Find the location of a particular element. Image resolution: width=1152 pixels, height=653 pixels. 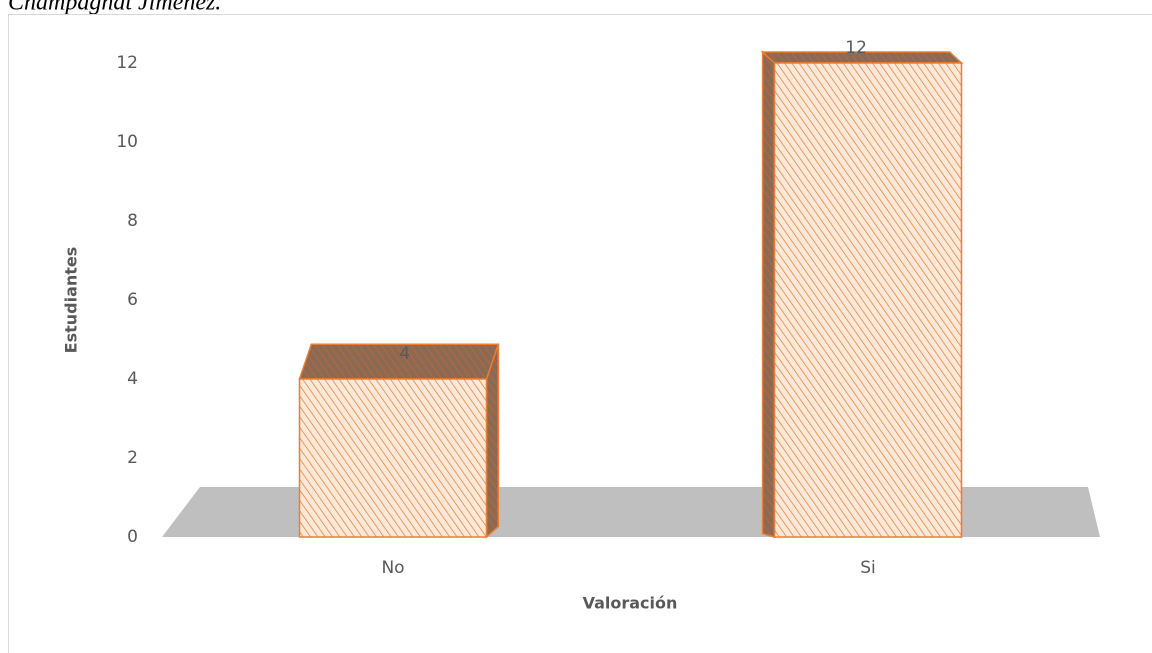

value-label: 4 is located at coordinates (404, 354).